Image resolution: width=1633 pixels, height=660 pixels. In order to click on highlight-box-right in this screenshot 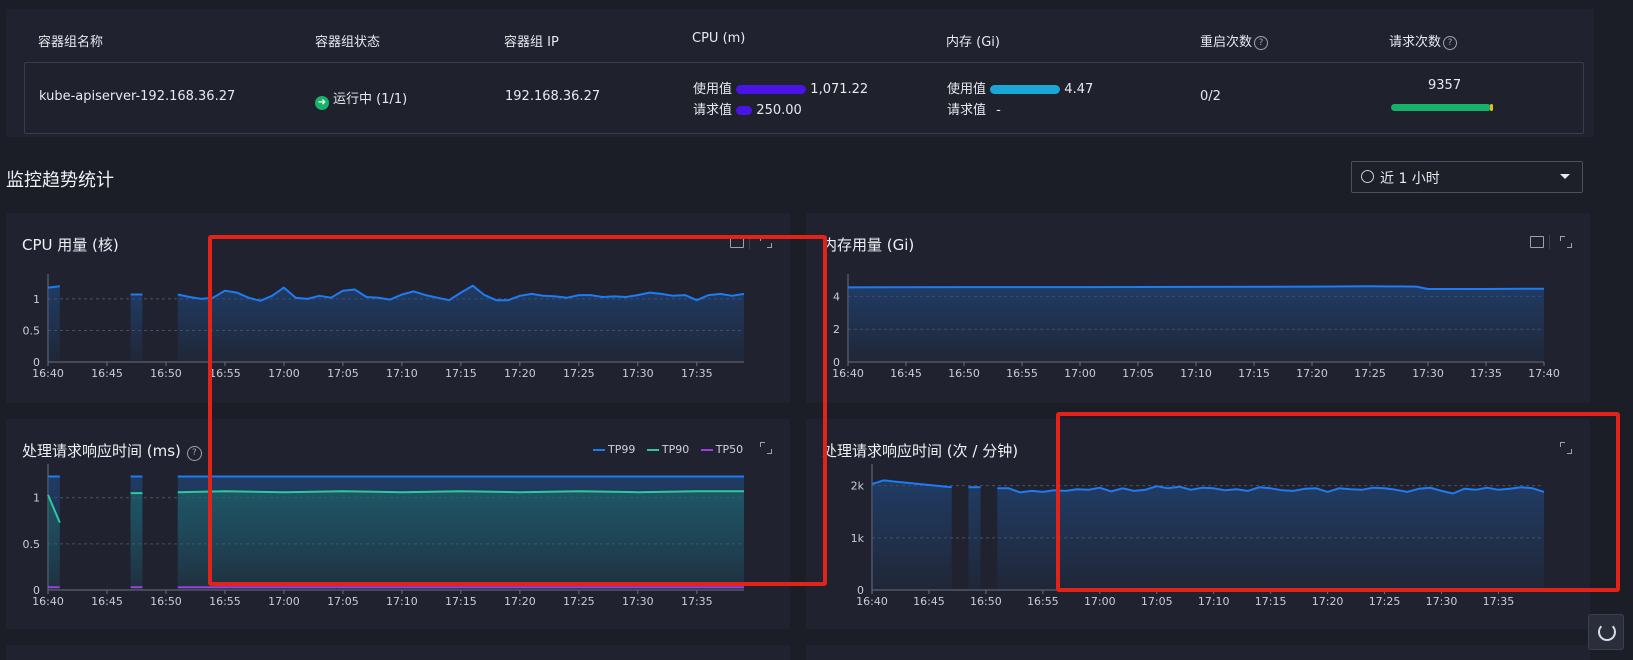, I will do `click(1338, 502)`.